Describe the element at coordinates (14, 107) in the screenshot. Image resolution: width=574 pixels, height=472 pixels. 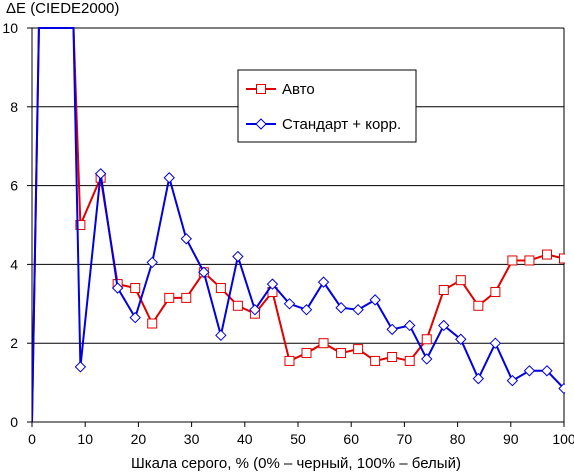
I see `y-tick-label: 8` at that location.